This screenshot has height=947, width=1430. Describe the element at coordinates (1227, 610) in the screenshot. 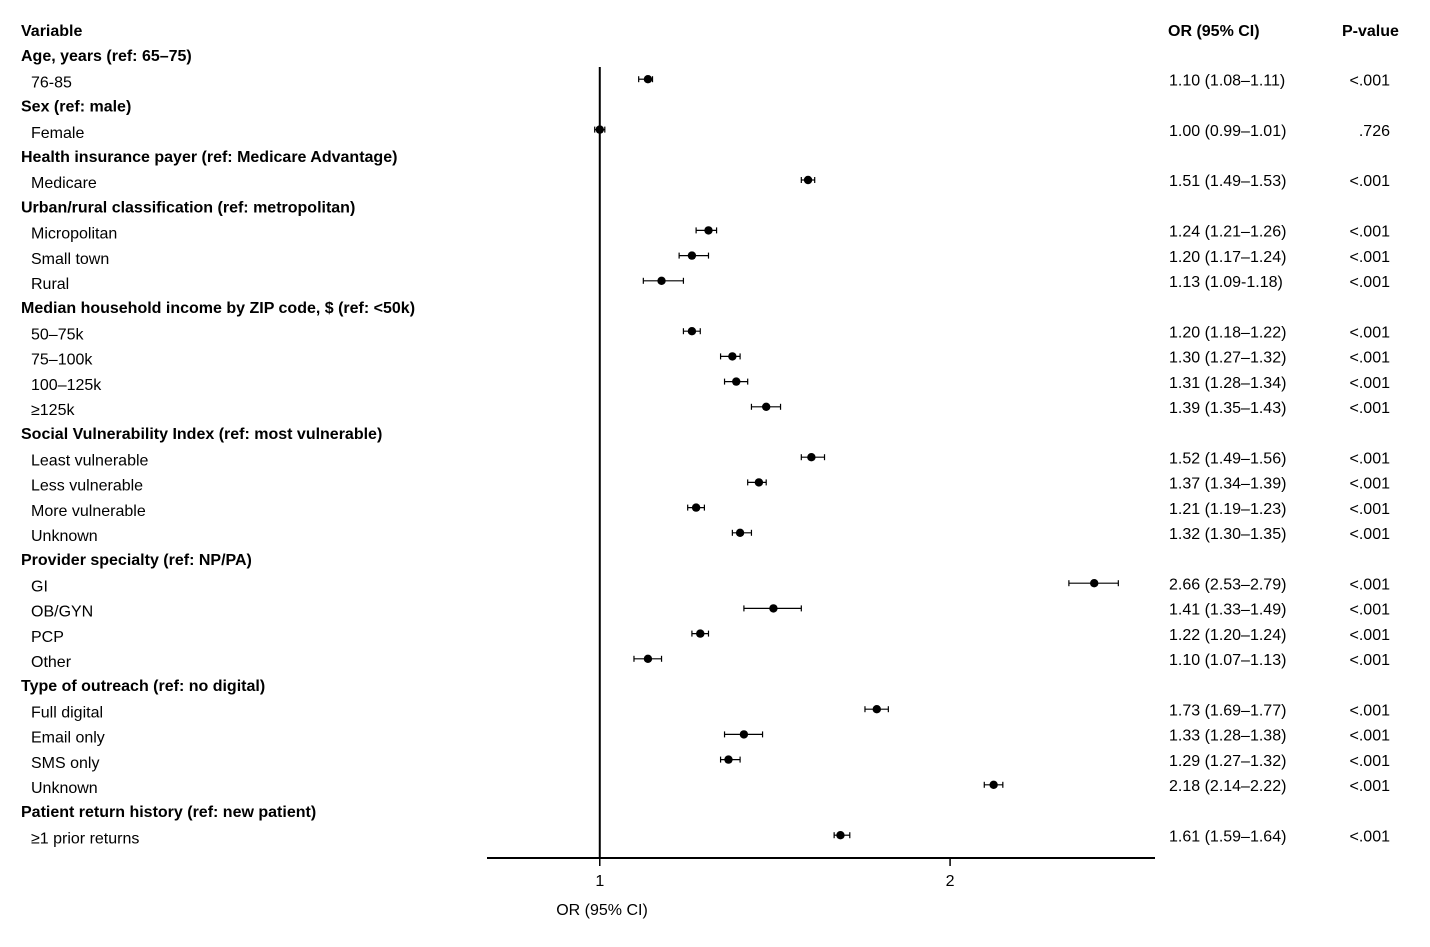

I see `ci-label: 1.41 (1.33–1.49)` at that location.